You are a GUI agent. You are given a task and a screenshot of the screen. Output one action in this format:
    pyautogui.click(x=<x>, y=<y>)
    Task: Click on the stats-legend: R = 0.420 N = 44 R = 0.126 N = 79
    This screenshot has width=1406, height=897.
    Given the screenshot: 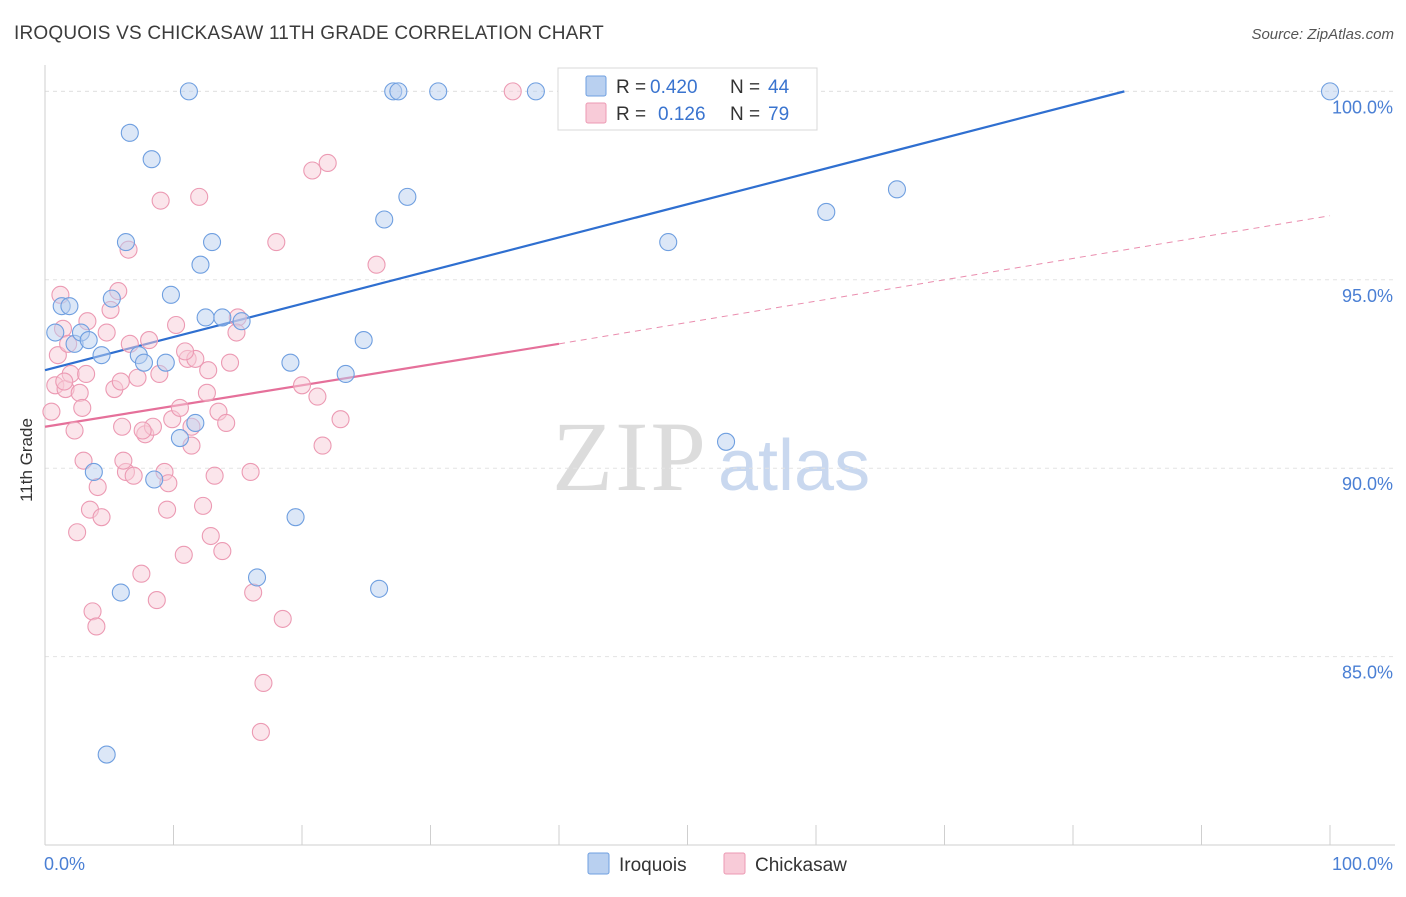 What is the action you would take?
    pyautogui.click(x=687, y=99)
    